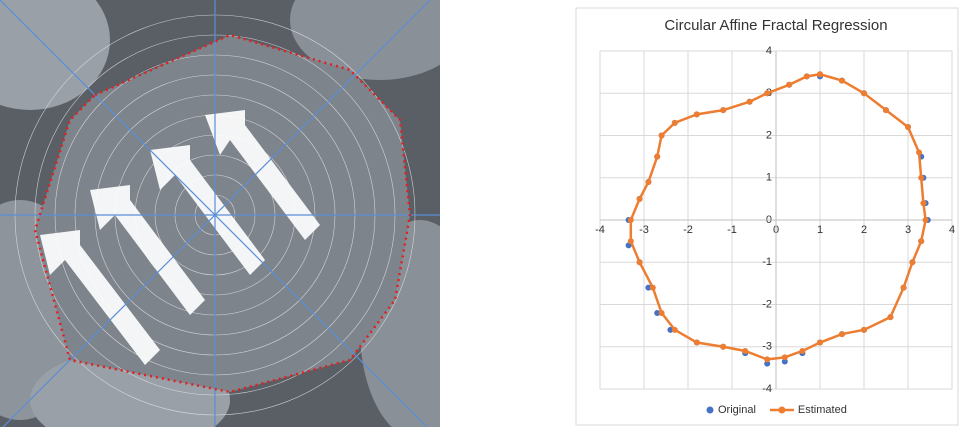 This screenshot has height=432, width=959. What do you see at coordinates (769, 51) in the screenshot?
I see `y-tick-label: 4` at bounding box center [769, 51].